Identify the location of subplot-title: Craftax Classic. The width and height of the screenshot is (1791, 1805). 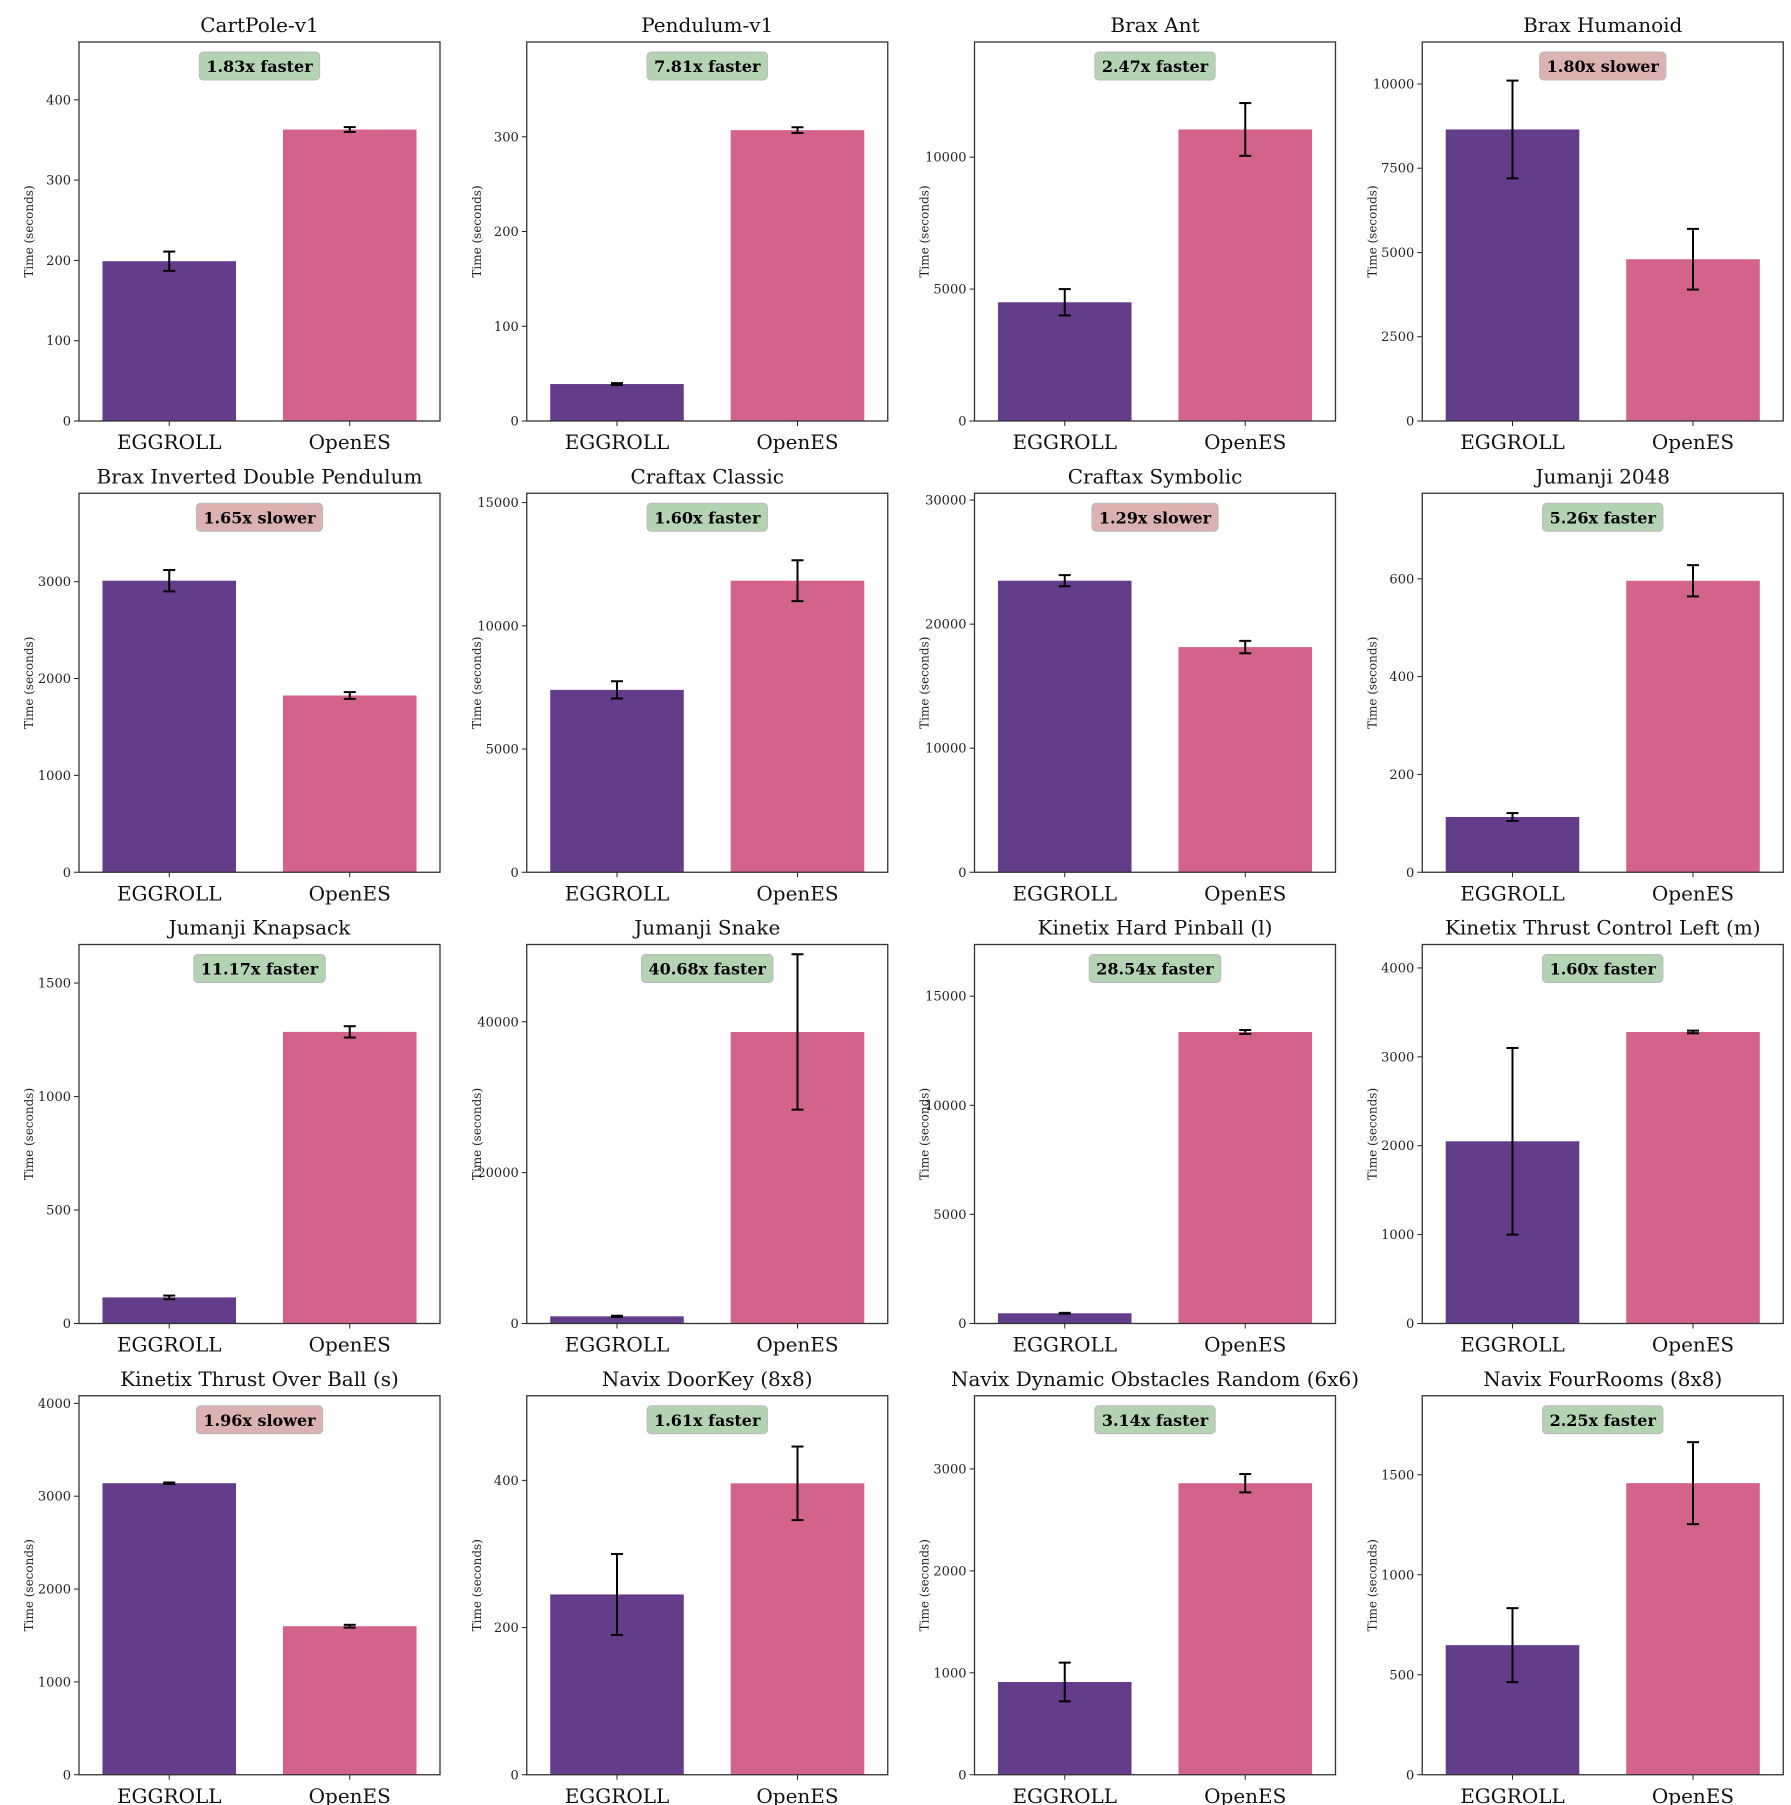
(707, 476).